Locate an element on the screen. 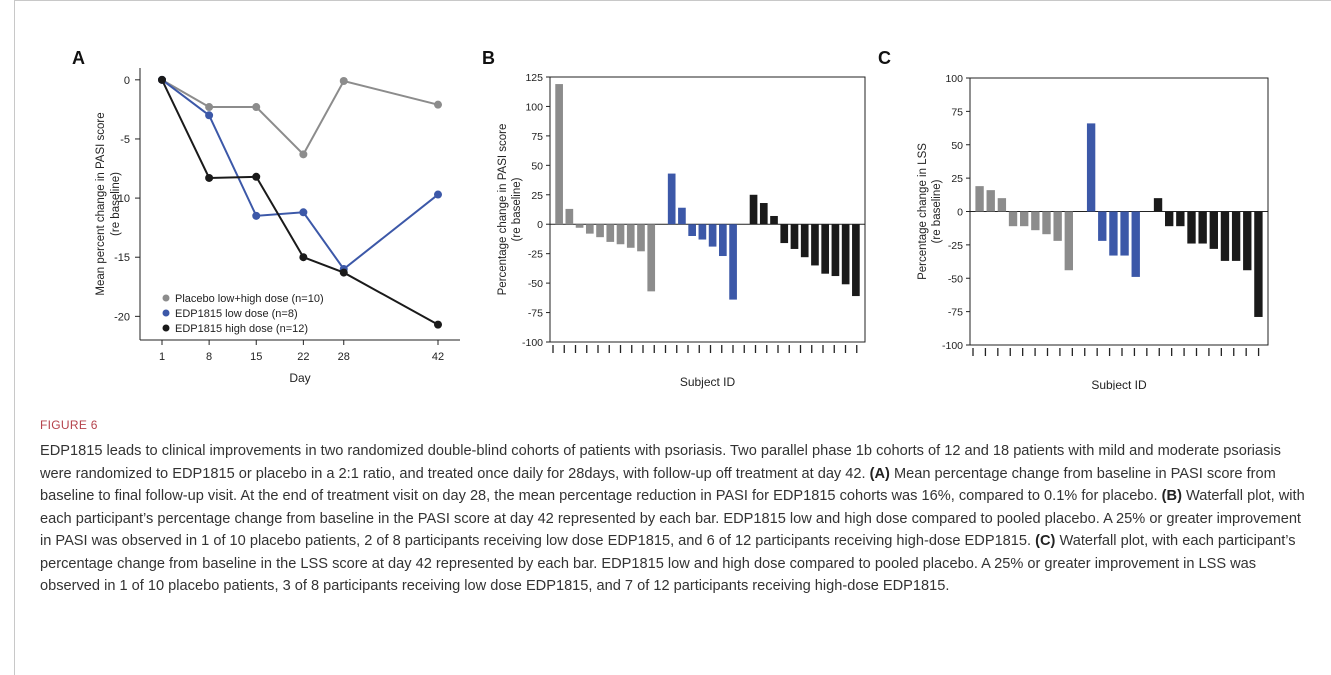 Image resolution: width=1331 pixels, height=675 pixels. panel-b-y-tick-label: 125 is located at coordinates (534, 78).